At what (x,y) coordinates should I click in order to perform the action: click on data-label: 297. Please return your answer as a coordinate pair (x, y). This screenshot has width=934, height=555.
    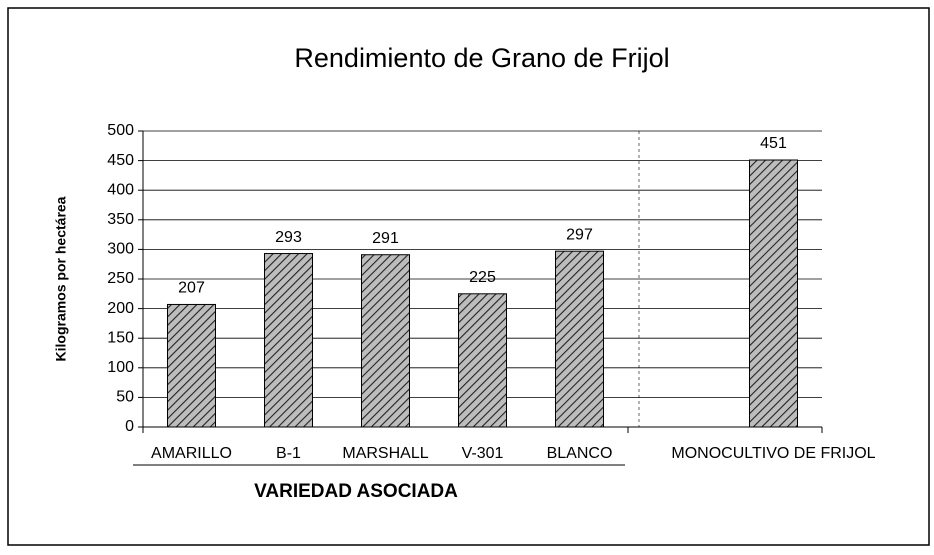
    Looking at the image, I should click on (579, 234).